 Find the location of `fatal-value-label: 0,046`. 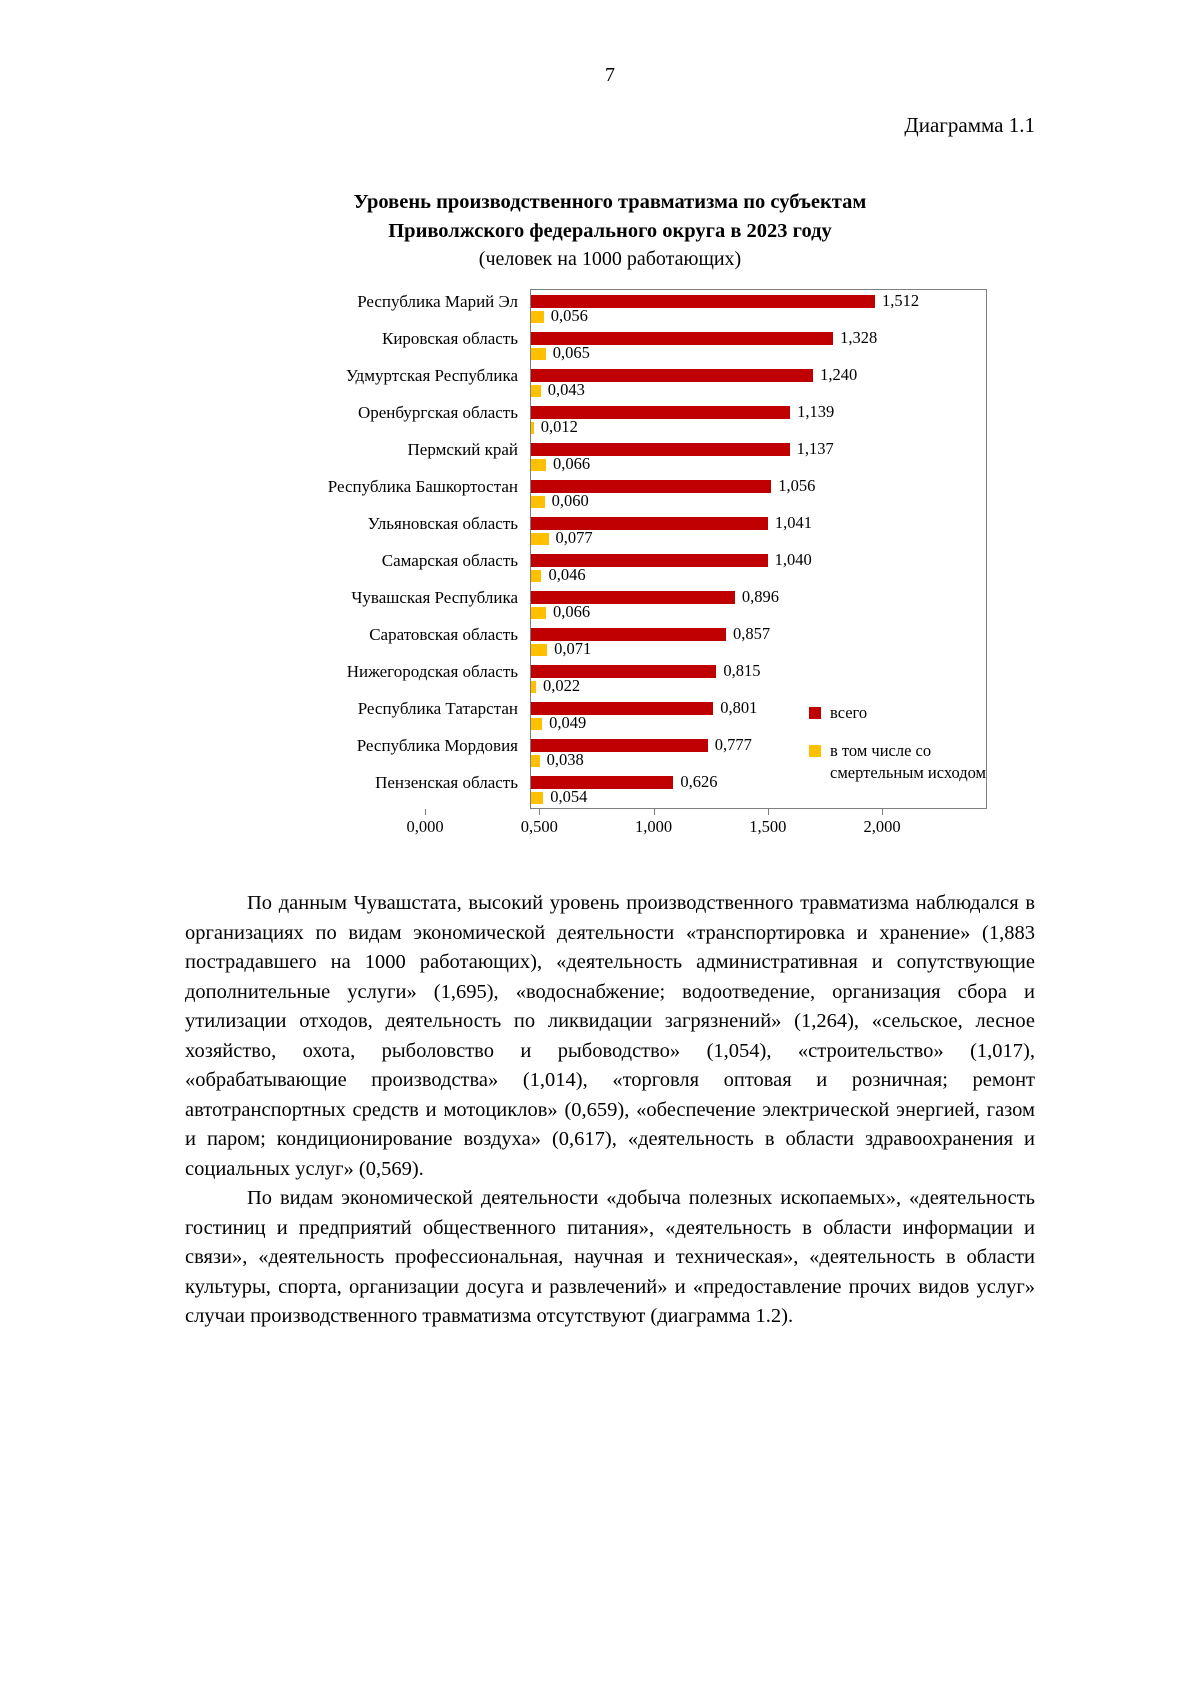

fatal-value-label: 0,046 is located at coordinates (567, 575).